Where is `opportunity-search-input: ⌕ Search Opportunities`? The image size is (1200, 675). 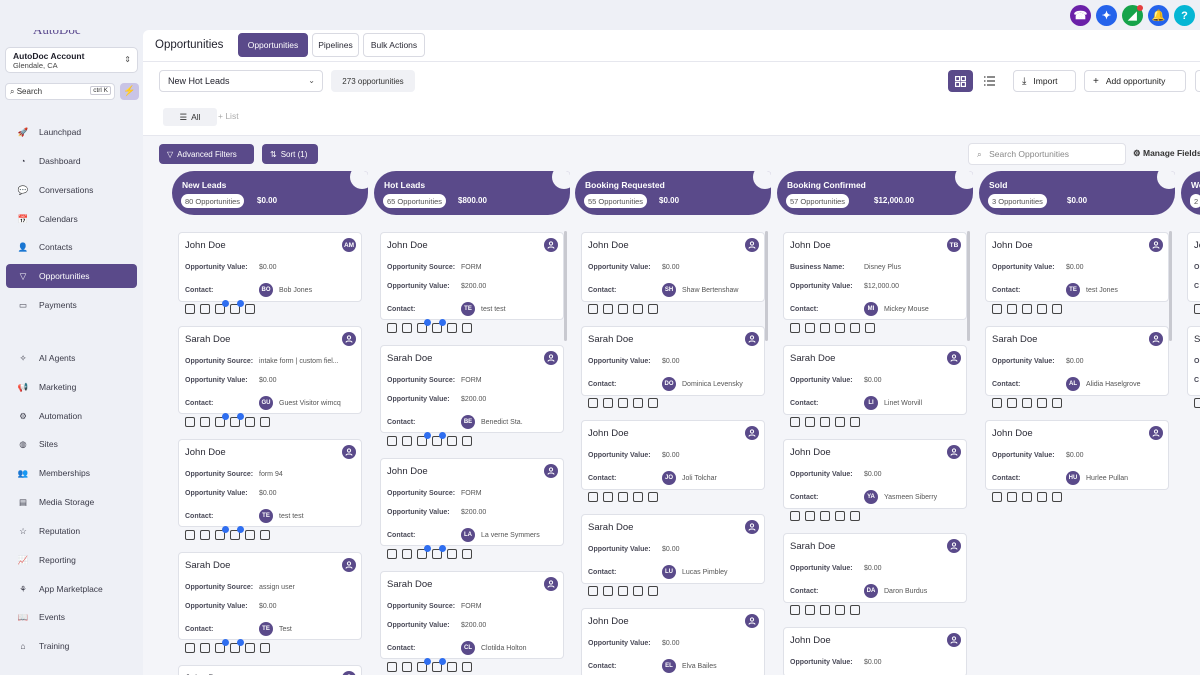 opportunity-search-input: ⌕ Search Opportunities is located at coordinates (1047, 154).